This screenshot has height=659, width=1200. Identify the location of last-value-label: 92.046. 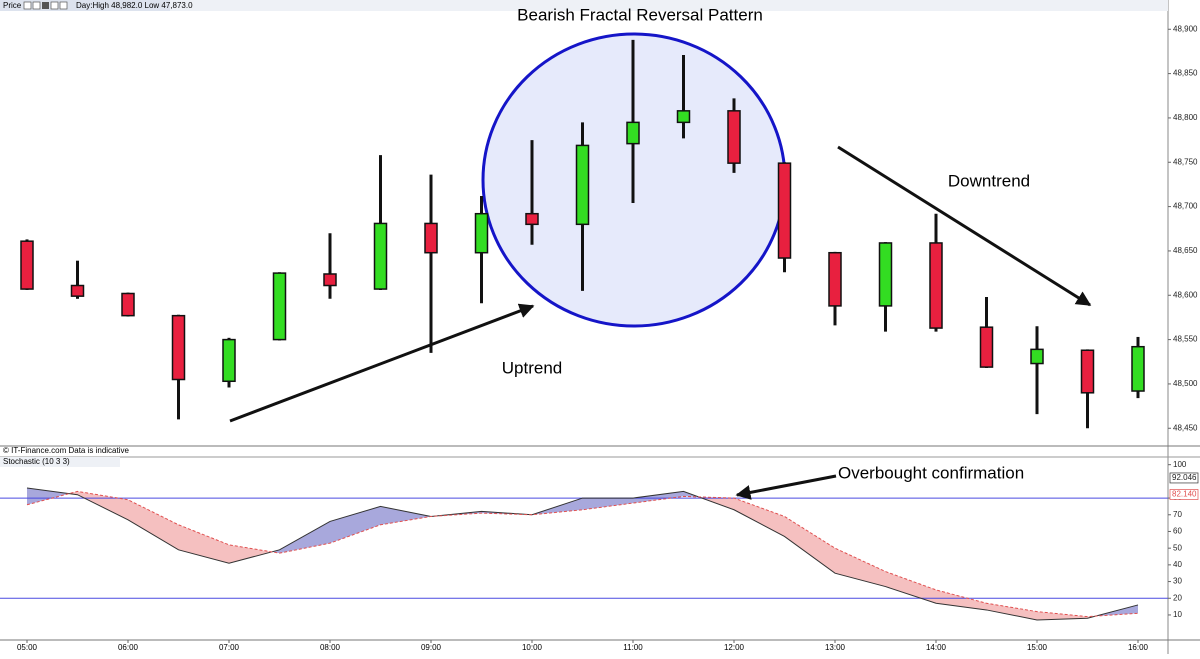
(1184, 477).